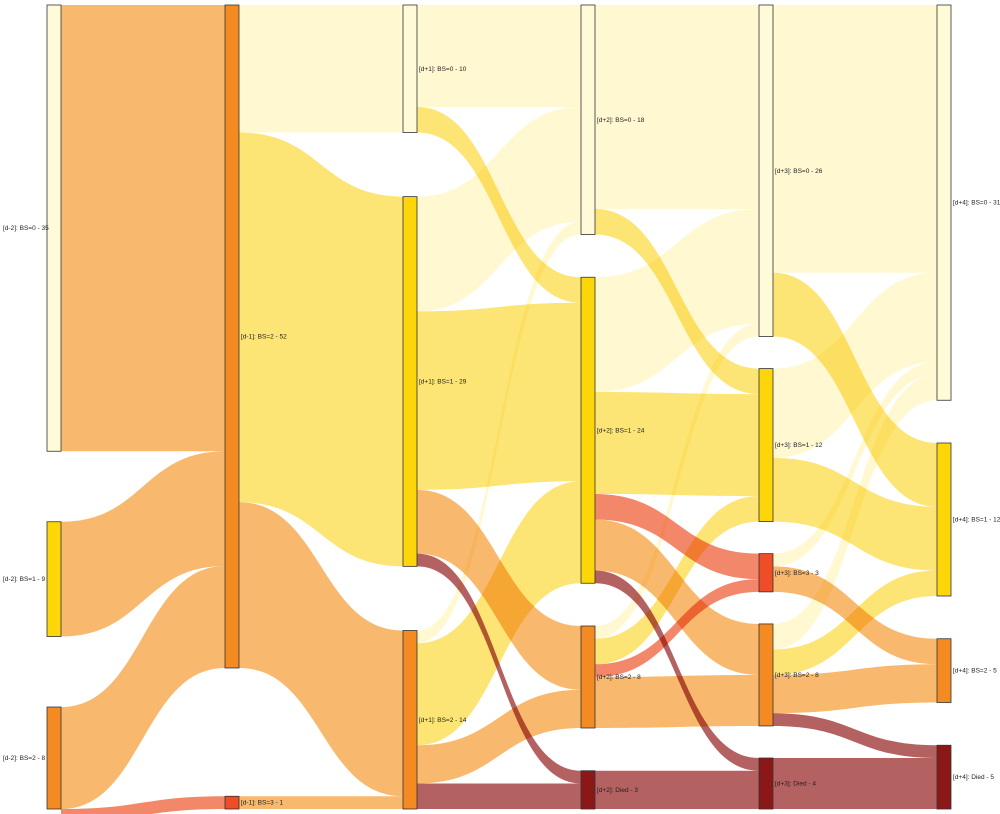  What do you see at coordinates (766, 170) in the screenshot?
I see `node-e0` at bounding box center [766, 170].